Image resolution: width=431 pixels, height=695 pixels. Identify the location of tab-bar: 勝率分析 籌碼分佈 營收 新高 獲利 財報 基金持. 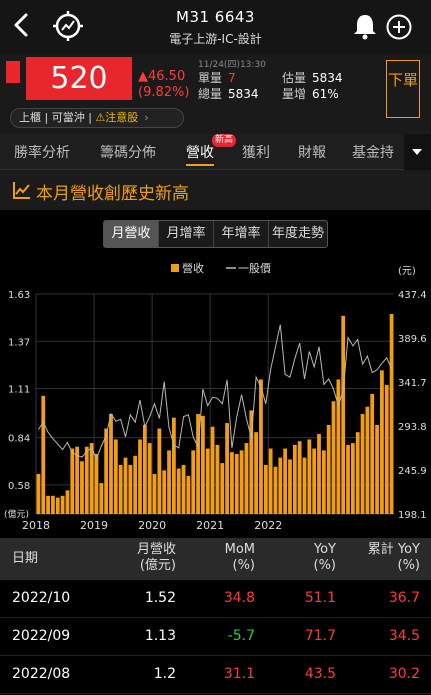
(215, 152).